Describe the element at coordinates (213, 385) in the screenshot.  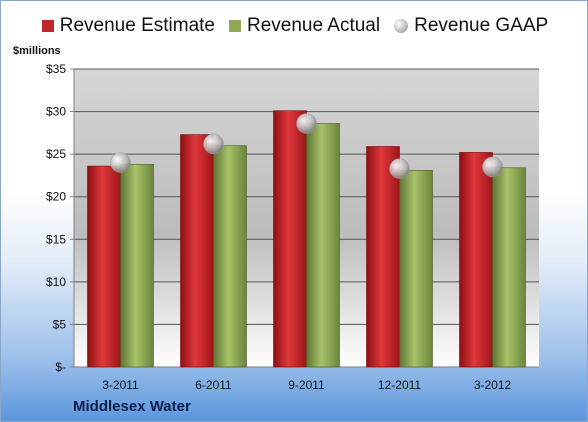
I see `x-tick-label: 6-2011` at that location.